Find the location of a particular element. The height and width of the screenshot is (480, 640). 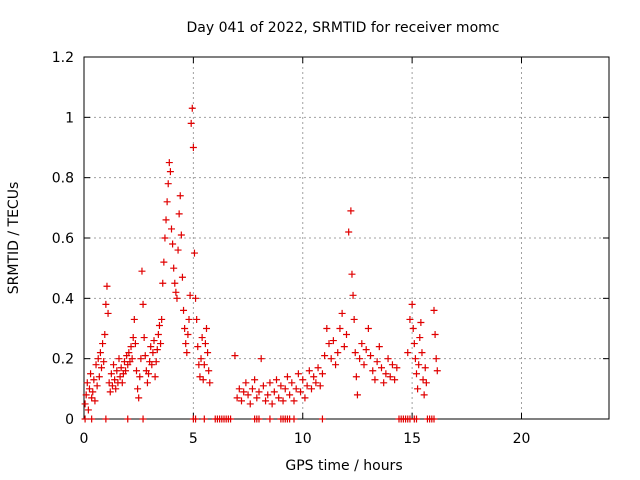

x-tick-label: 5 is located at coordinates (193, 439).